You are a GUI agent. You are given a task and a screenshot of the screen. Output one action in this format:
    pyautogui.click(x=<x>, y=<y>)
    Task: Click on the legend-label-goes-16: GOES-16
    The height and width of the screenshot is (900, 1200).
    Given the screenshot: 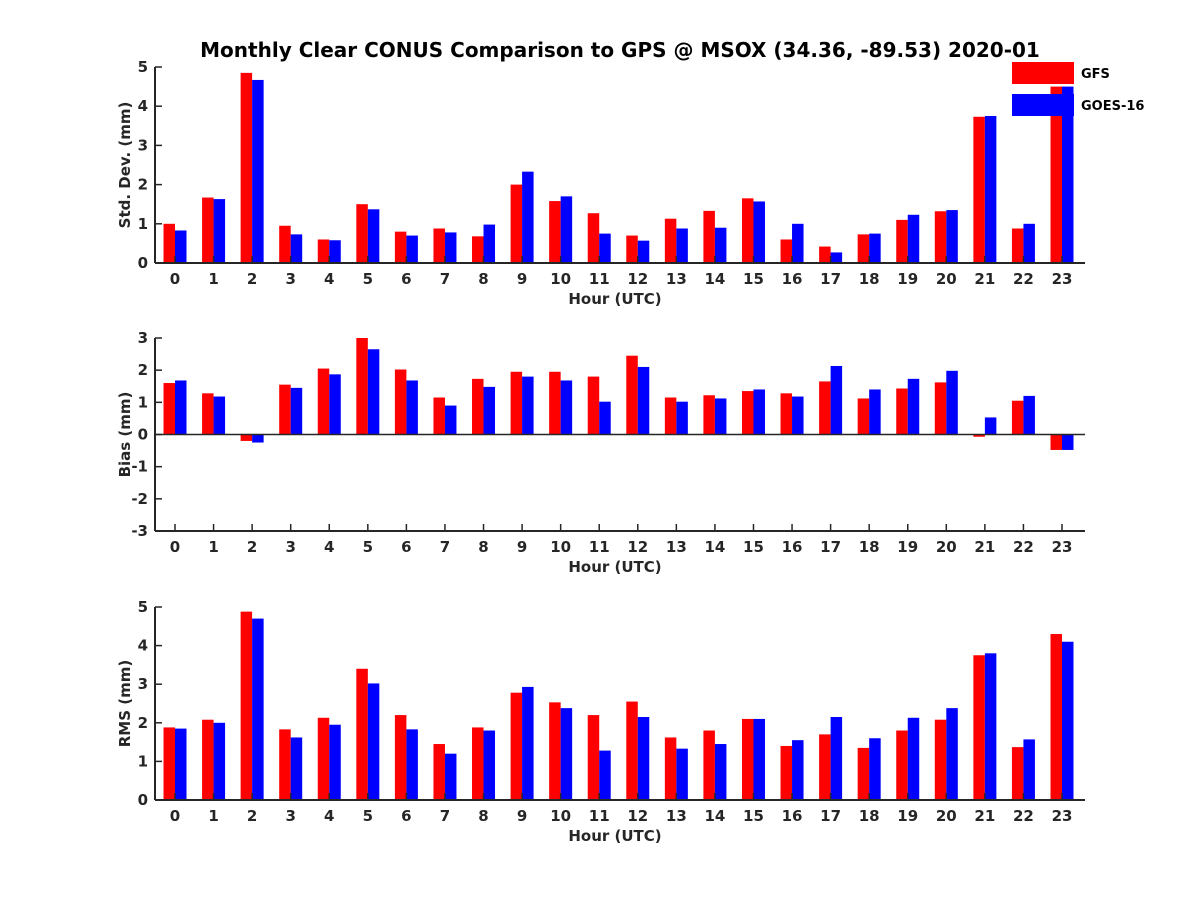 What is the action you would take?
    pyautogui.click(x=1112, y=106)
    